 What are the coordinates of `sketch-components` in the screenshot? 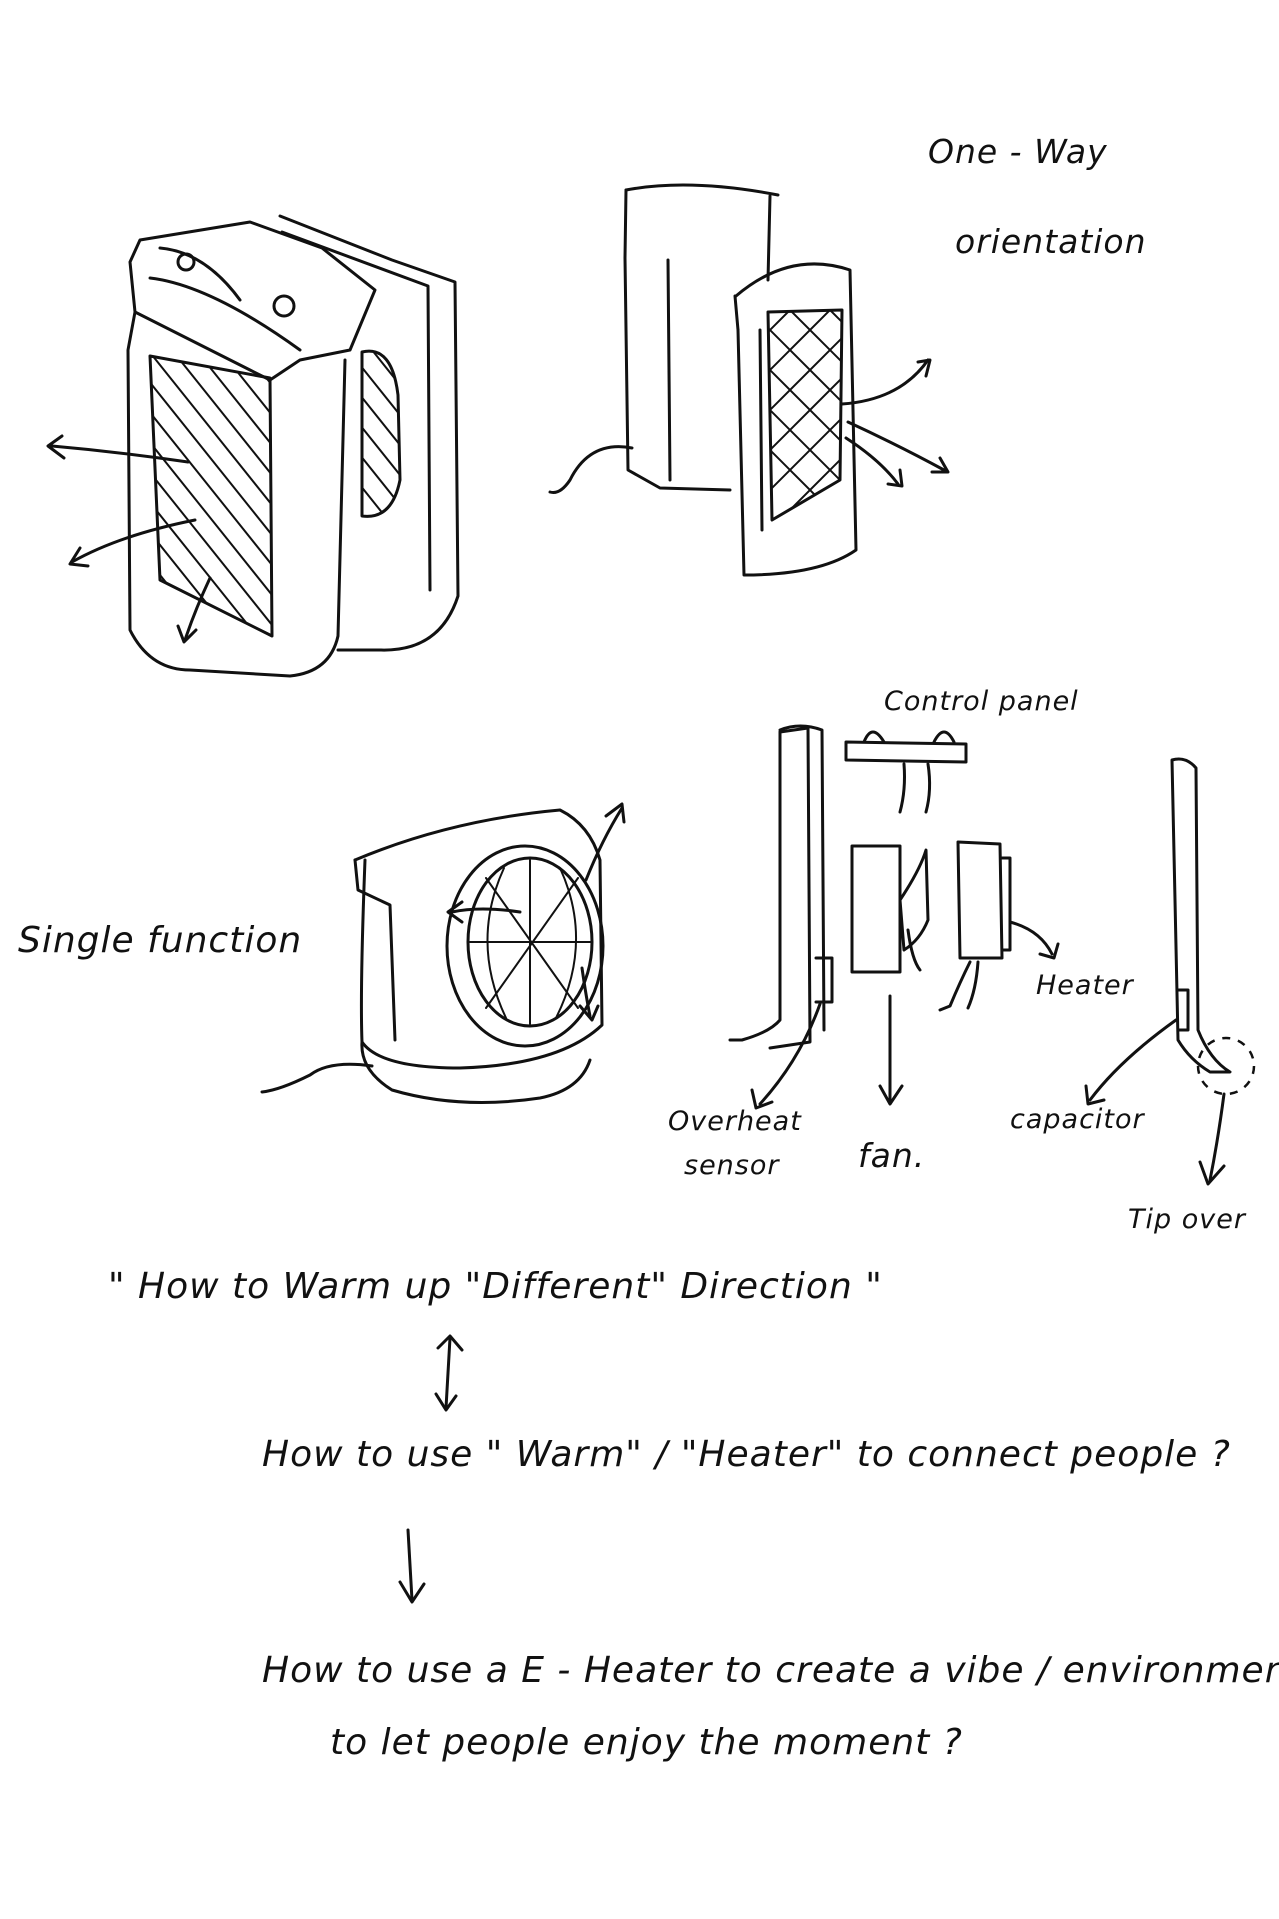 It's located at (992, 955).